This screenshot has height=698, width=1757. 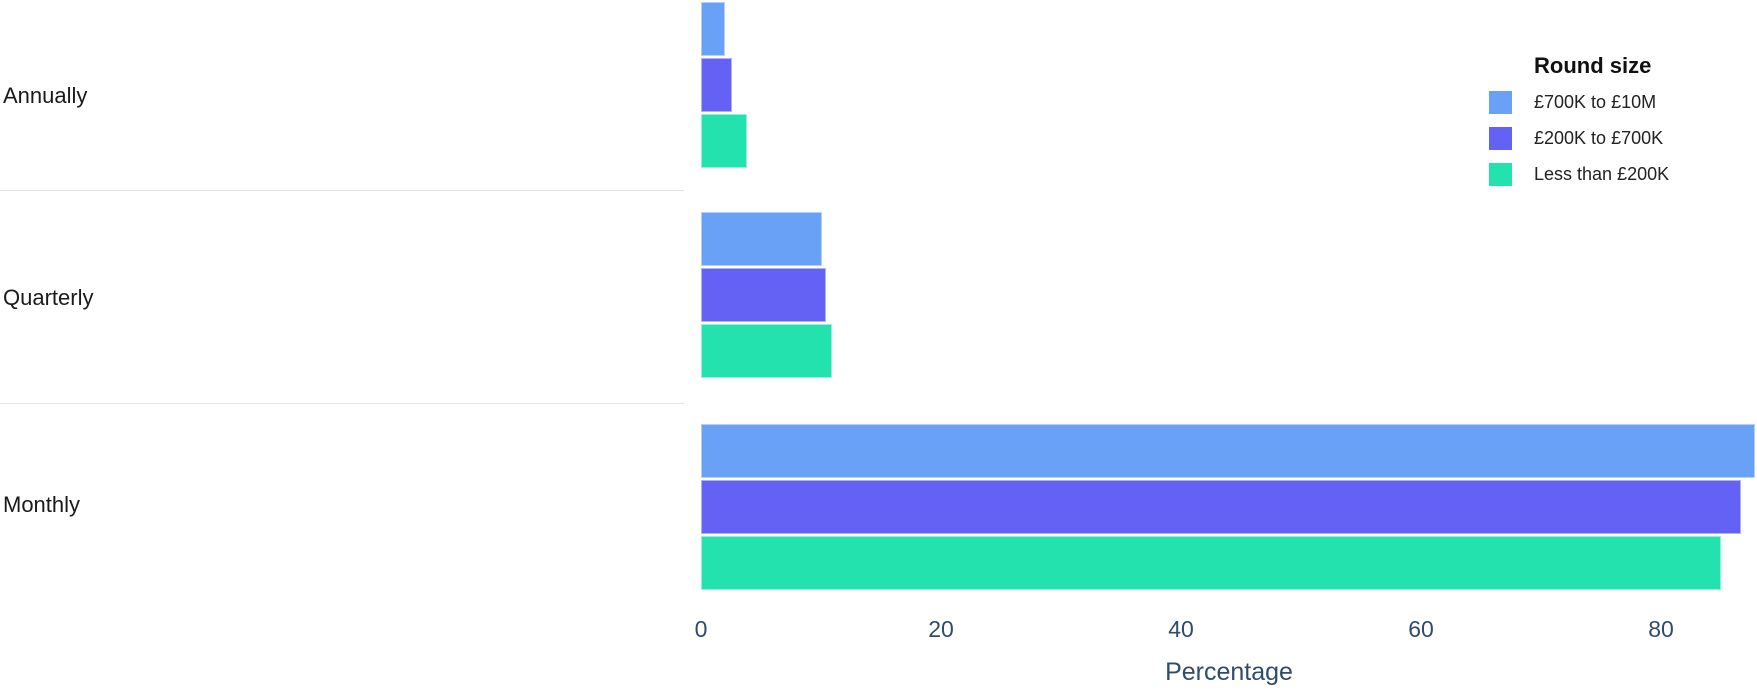 What do you see at coordinates (48, 297) in the screenshot?
I see `category-label-quarterly: Quarterly` at bounding box center [48, 297].